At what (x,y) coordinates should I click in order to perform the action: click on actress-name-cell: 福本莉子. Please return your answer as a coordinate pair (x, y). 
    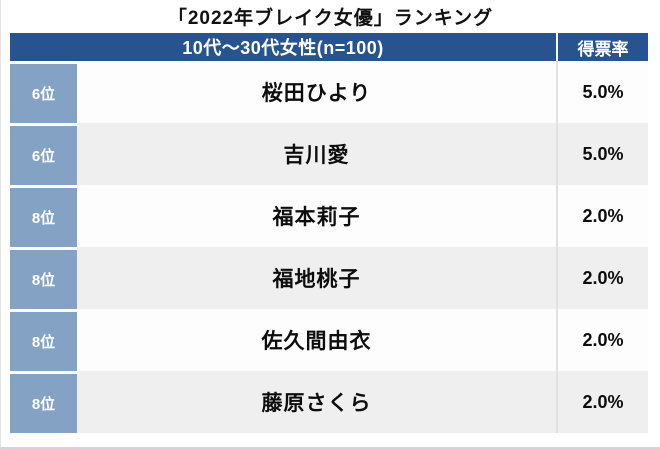
    Looking at the image, I should click on (316, 216).